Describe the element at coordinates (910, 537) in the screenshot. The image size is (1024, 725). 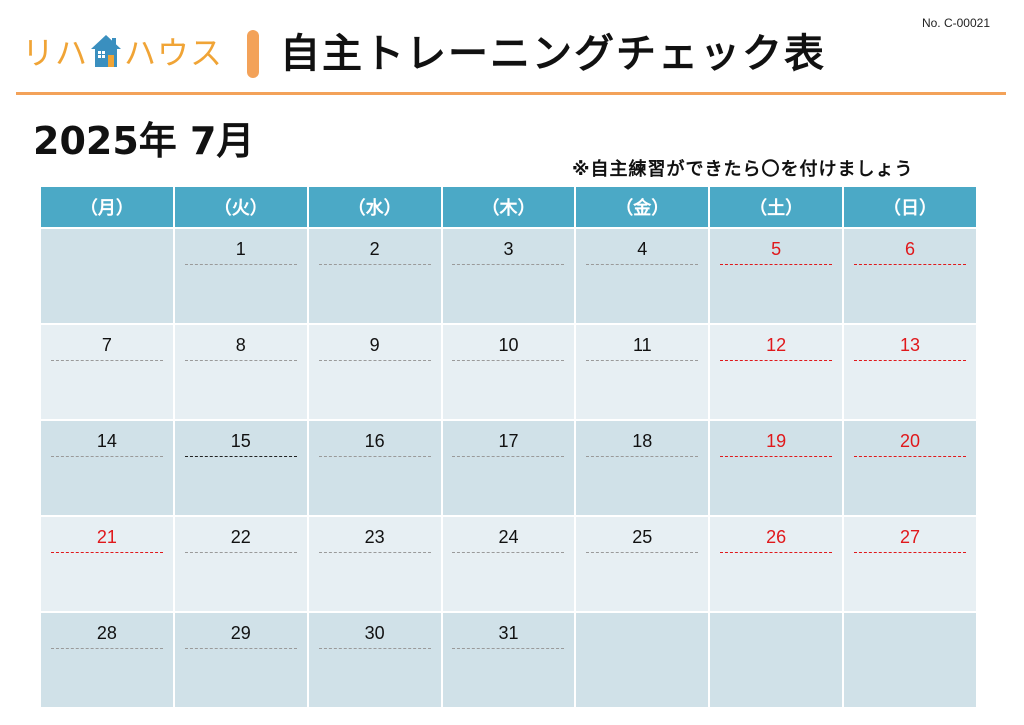
I see `day-number: 27` at that location.